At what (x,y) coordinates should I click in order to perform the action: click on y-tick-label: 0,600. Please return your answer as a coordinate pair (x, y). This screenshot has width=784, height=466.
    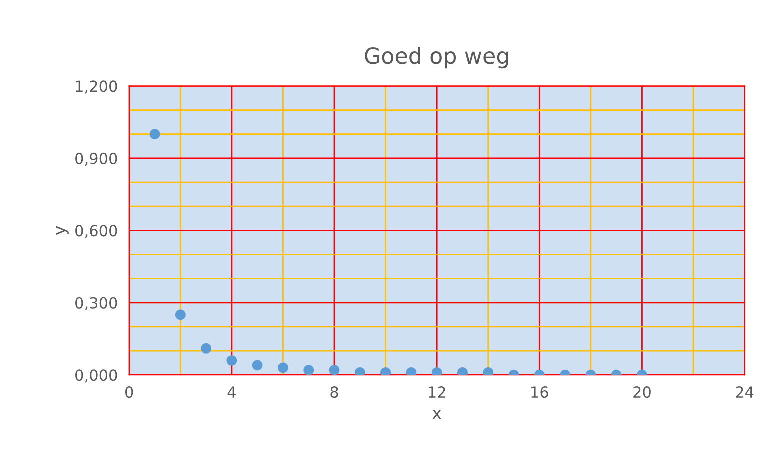
    Looking at the image, I should click on (97, 231).